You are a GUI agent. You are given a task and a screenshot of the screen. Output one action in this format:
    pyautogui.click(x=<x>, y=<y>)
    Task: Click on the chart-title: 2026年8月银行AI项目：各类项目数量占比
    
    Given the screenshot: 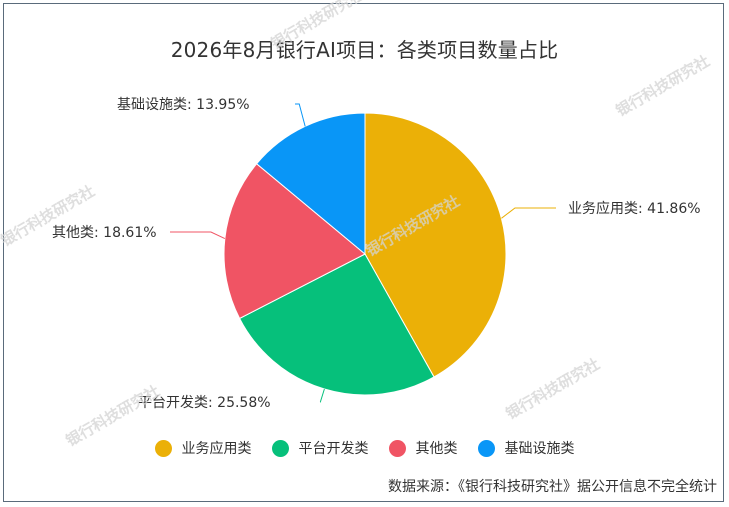 What is the action you would take?
    pyautogui.click(x=364, y=50)
    